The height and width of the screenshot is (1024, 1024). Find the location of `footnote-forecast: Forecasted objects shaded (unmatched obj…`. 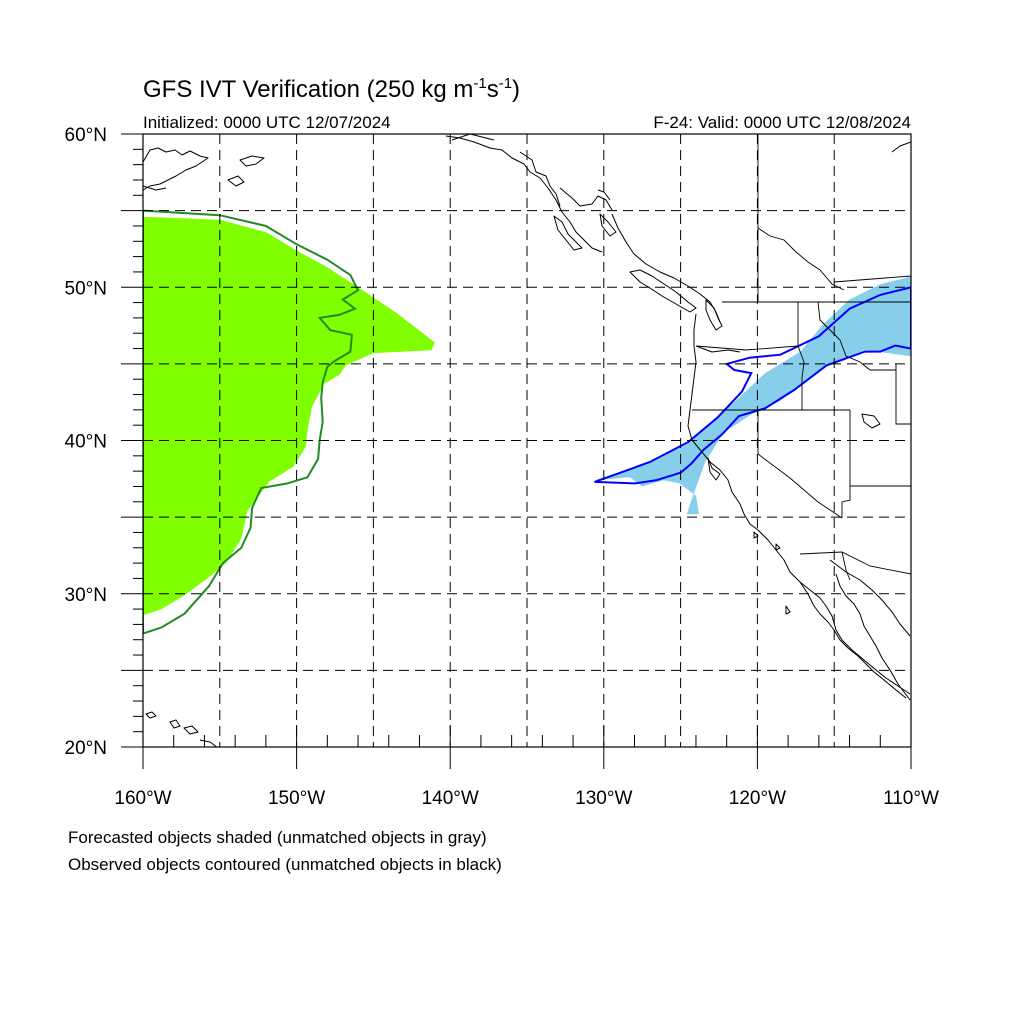

footnote-forecast: Forecasted objects shaded (unmatched obj… is located at coordinates (277, 837).